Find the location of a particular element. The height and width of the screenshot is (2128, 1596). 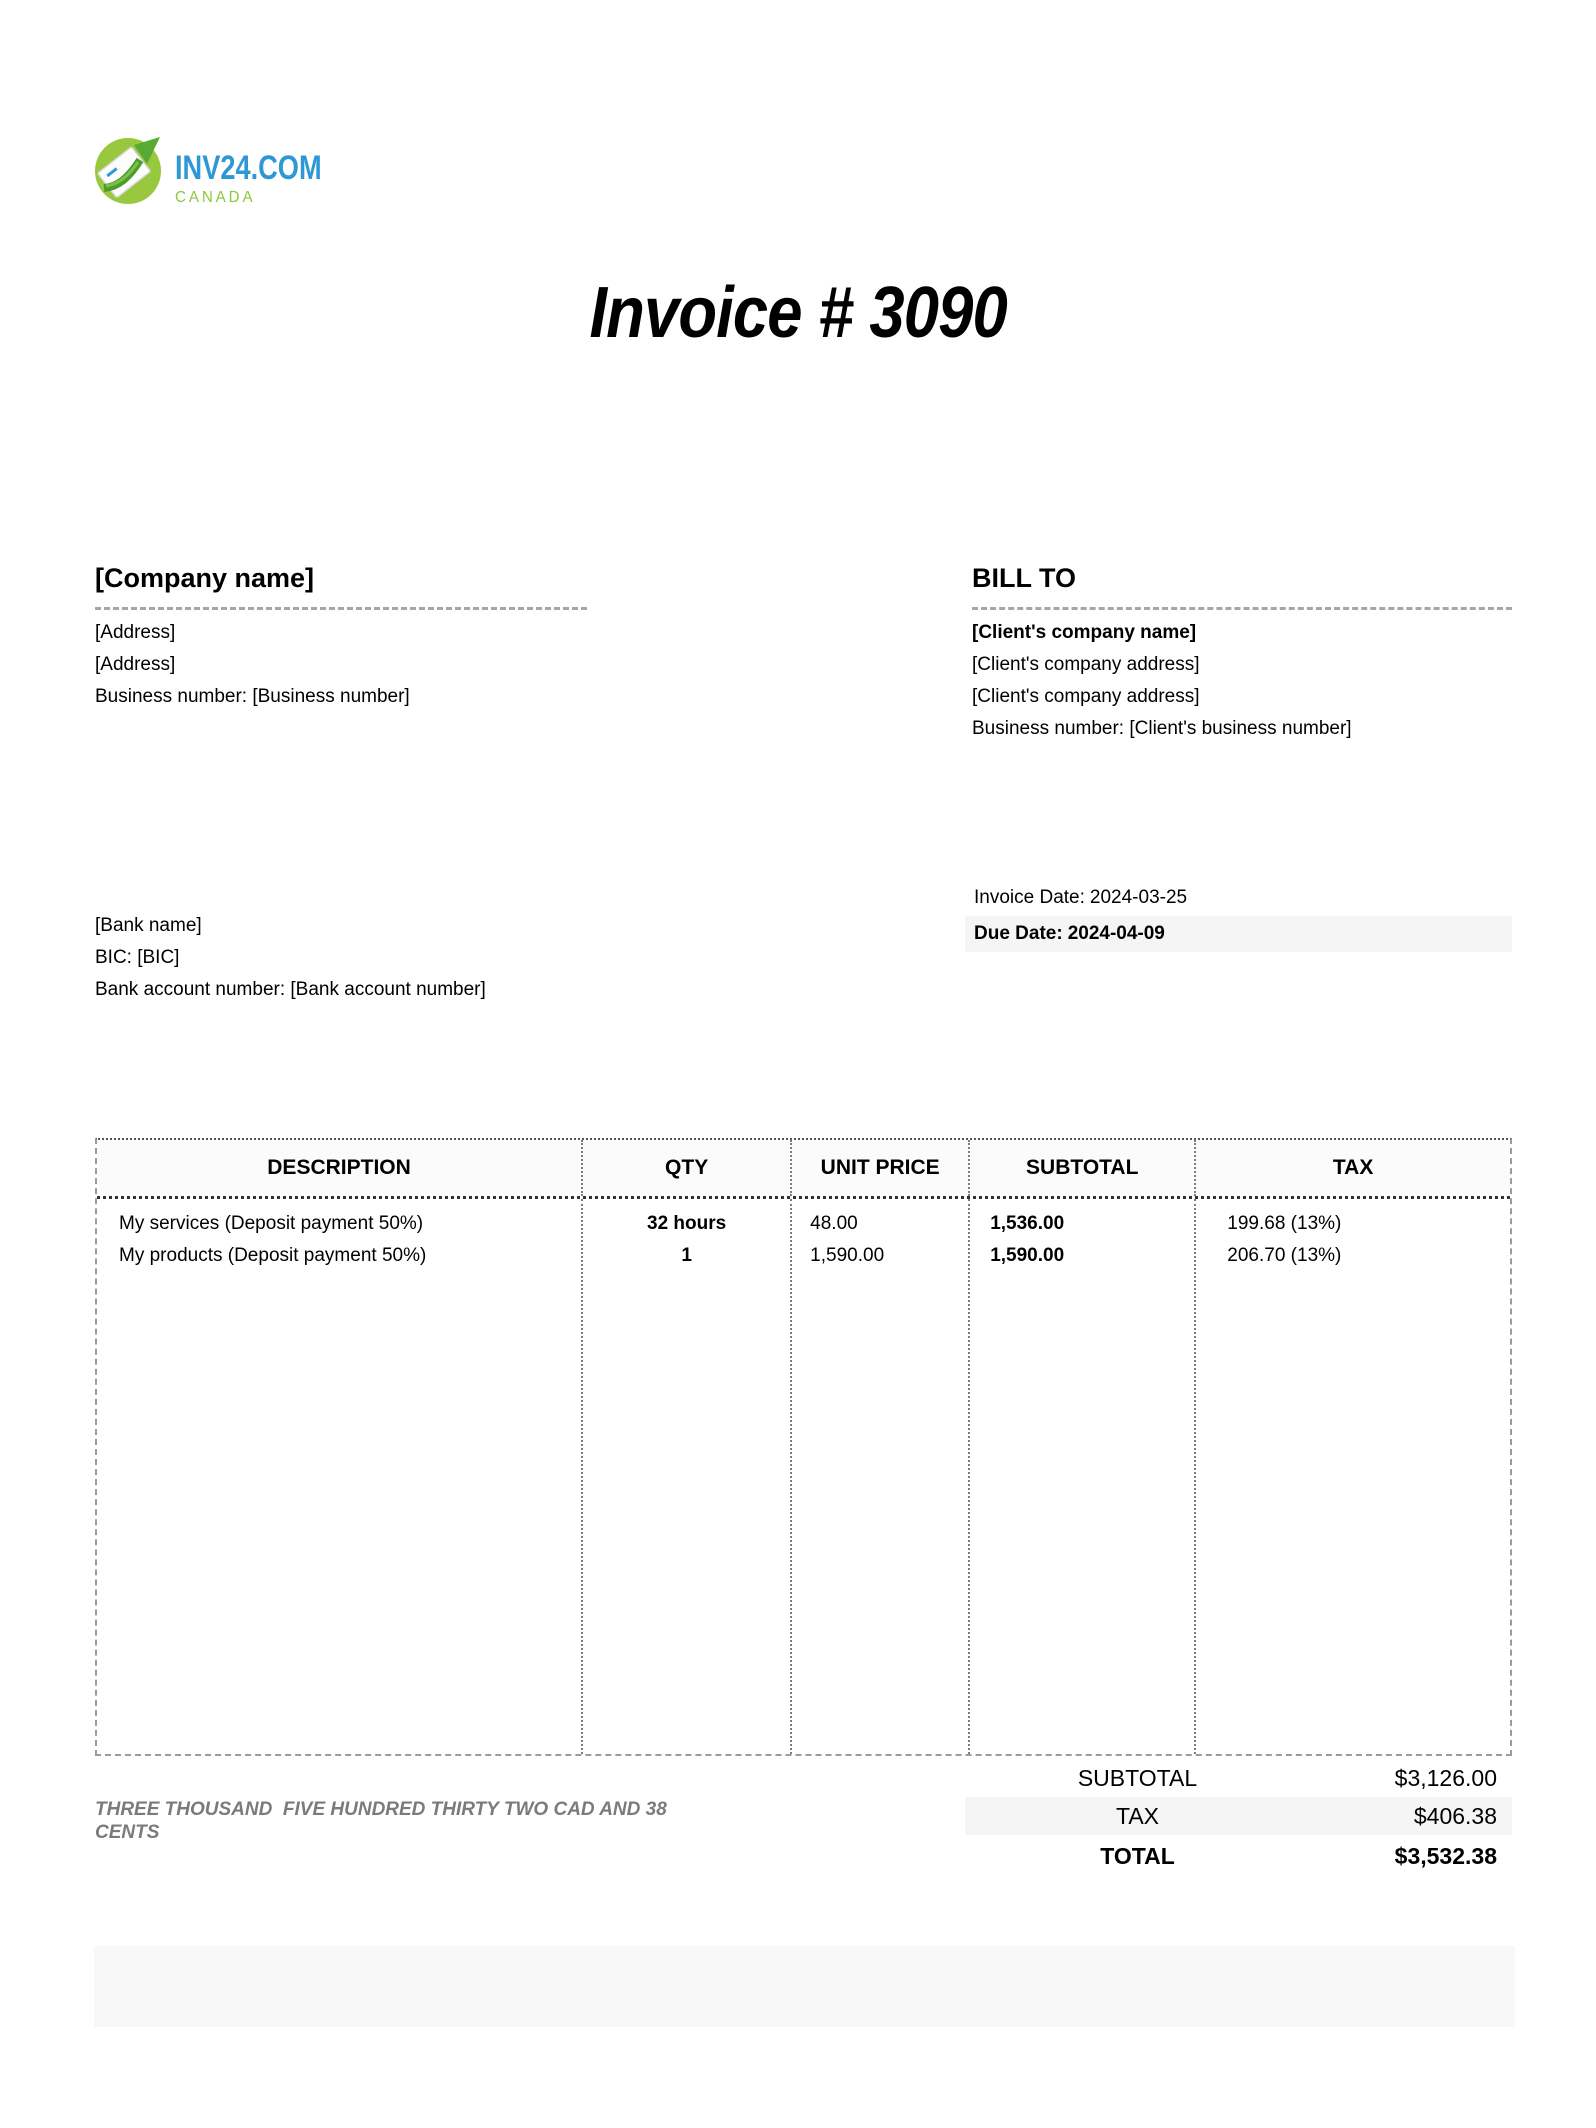

column-subtotal: 1,536.00 1,590.00 is located at coordinates (1083, 1476).